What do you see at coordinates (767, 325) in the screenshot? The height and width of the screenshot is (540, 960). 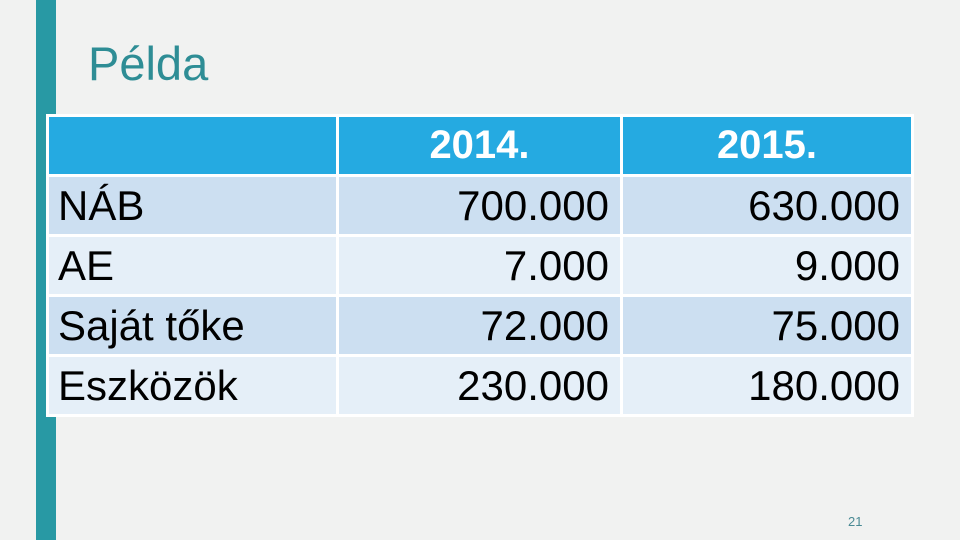 I see `row-value-2015: 75.000` at bounding box center [767, 325].